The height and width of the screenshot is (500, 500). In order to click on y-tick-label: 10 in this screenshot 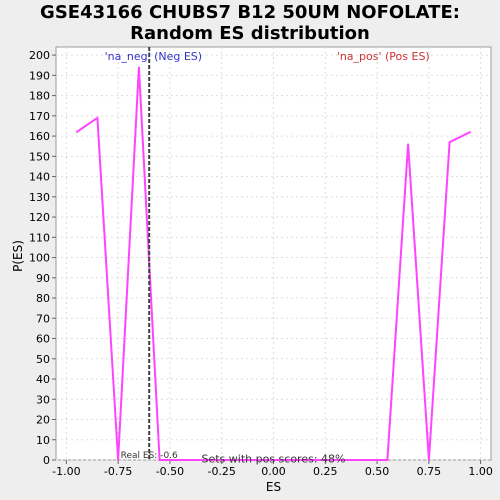, I will do `click(43, 440)`.